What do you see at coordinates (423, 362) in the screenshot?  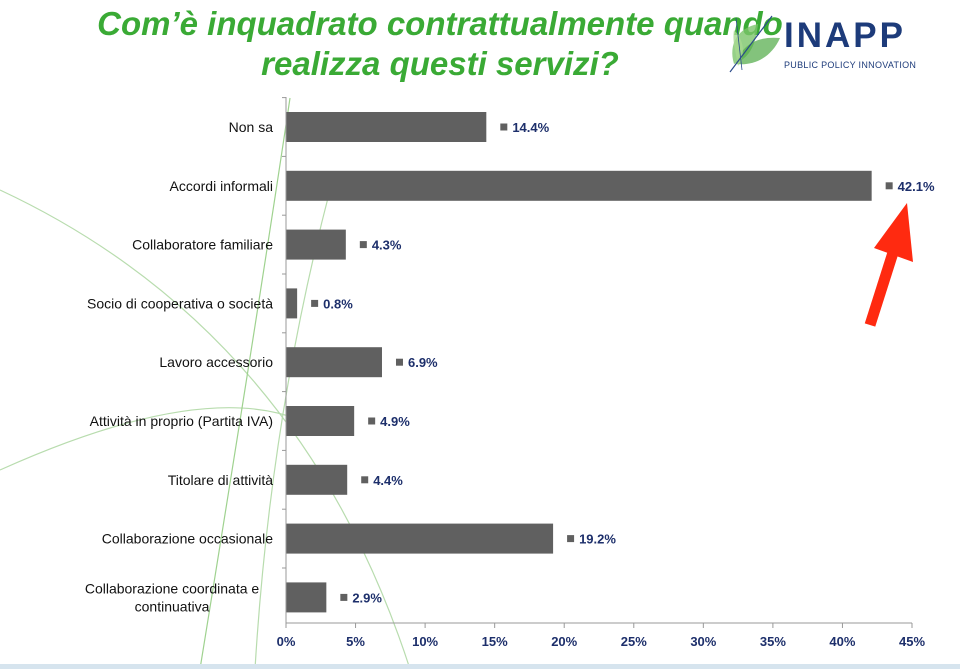 I see `data-label: 6.9%` at bounding box center [423, 362].